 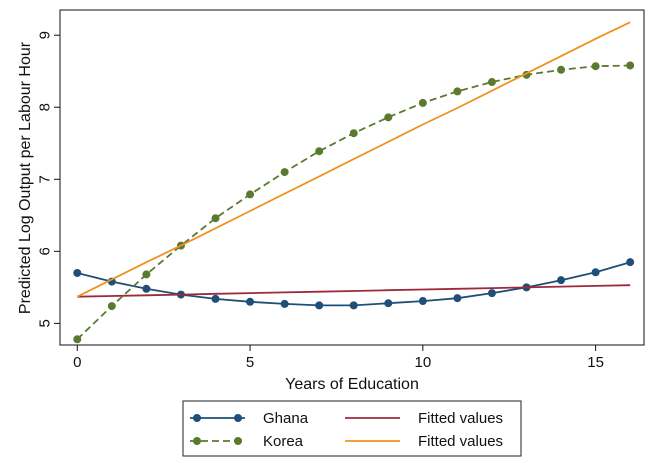 What do you see at coordinates (45, 107) in the screenshot?
I see `y-tick-label: 8` at bounding box center [45, 107].